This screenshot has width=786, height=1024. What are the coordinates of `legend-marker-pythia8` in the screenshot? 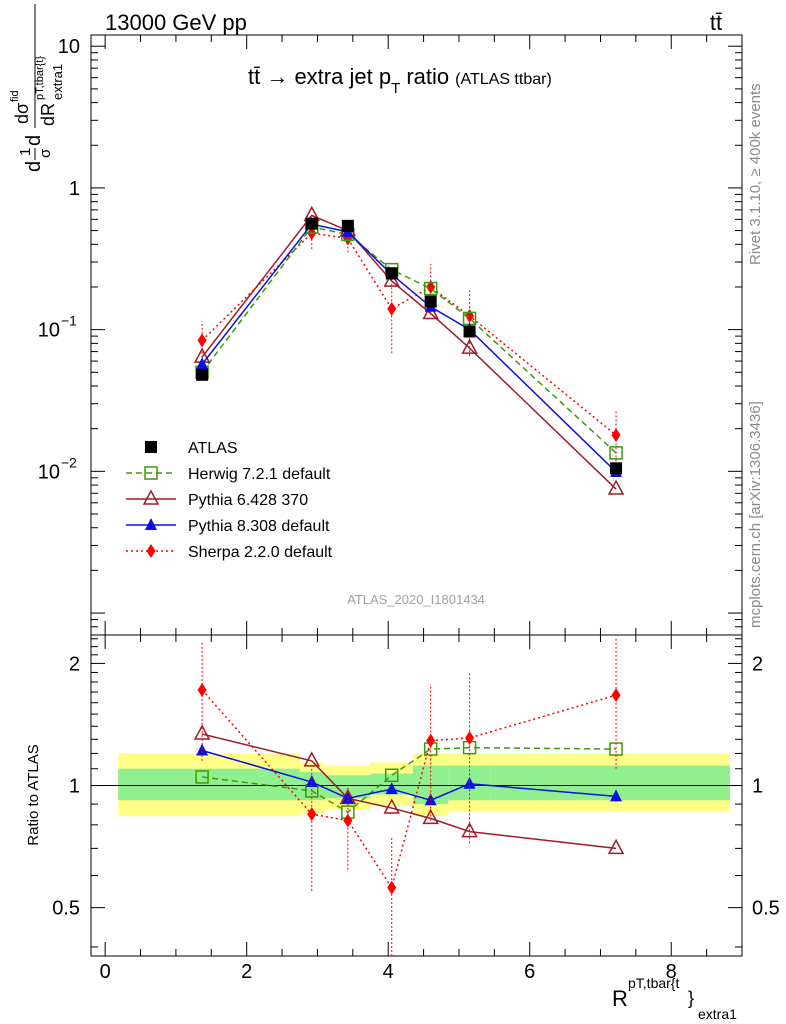 It's located at (151, 524).